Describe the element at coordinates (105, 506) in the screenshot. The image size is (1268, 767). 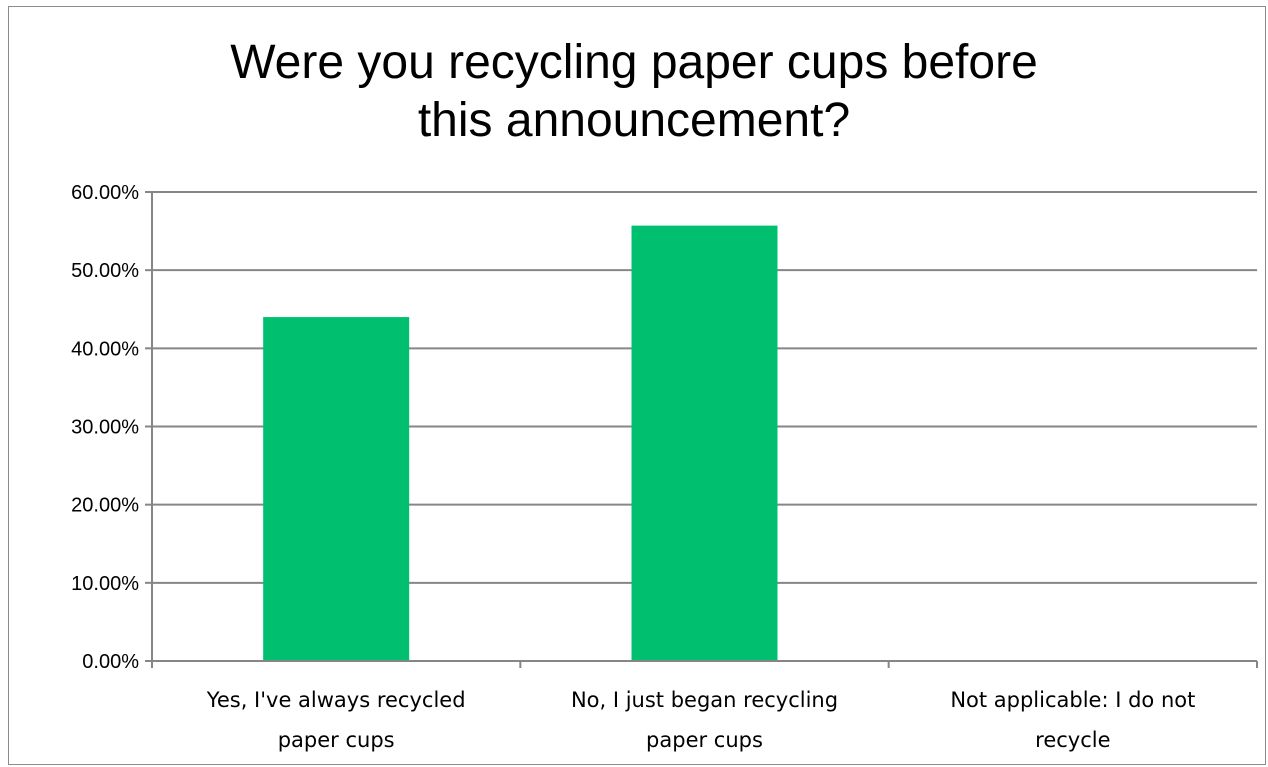
I see `y-tick-label: 20.00%` at that location.